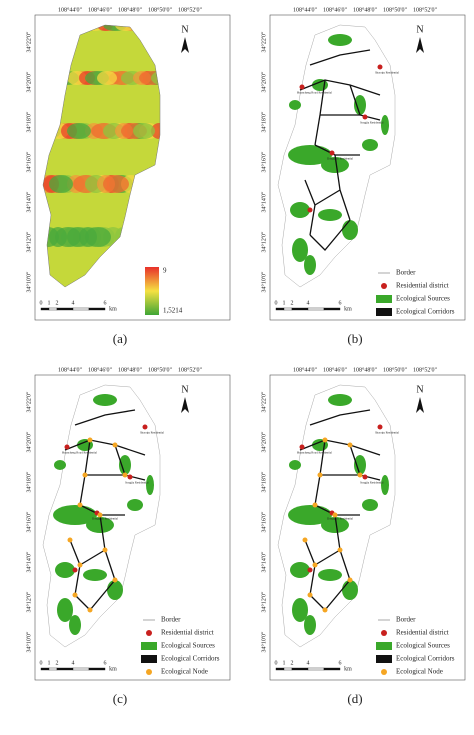 Image resolution: width=474 pixels, height=735 pixels. I want to click on legend-label: Ecological Corridors, so click(425, 659).